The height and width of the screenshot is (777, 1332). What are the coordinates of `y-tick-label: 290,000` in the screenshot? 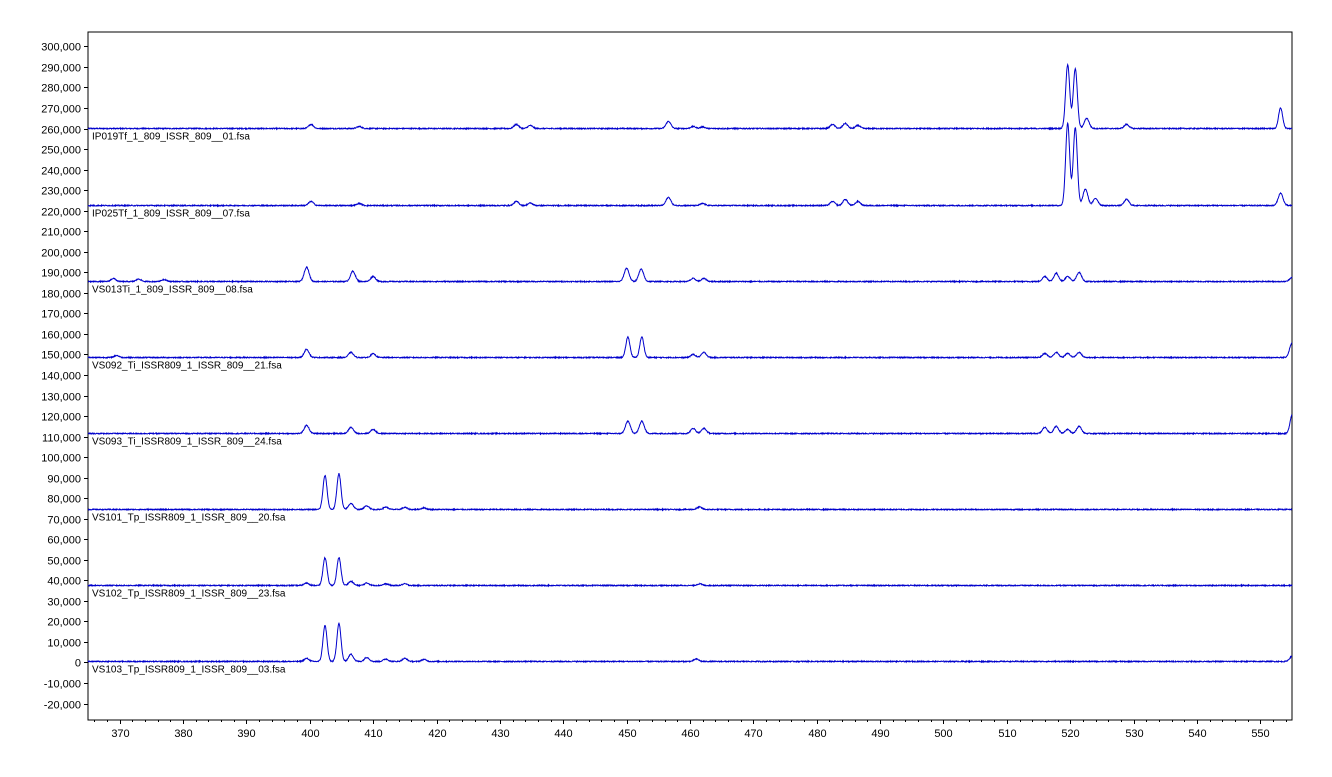 It's located at (61, 69).